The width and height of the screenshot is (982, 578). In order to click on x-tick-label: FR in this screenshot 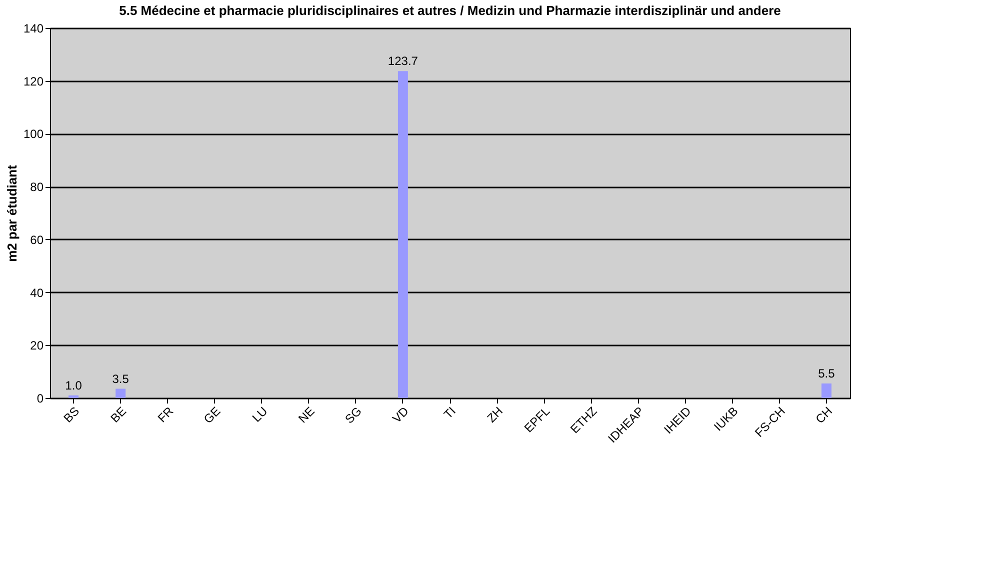, I will do `click(165, 415)`.